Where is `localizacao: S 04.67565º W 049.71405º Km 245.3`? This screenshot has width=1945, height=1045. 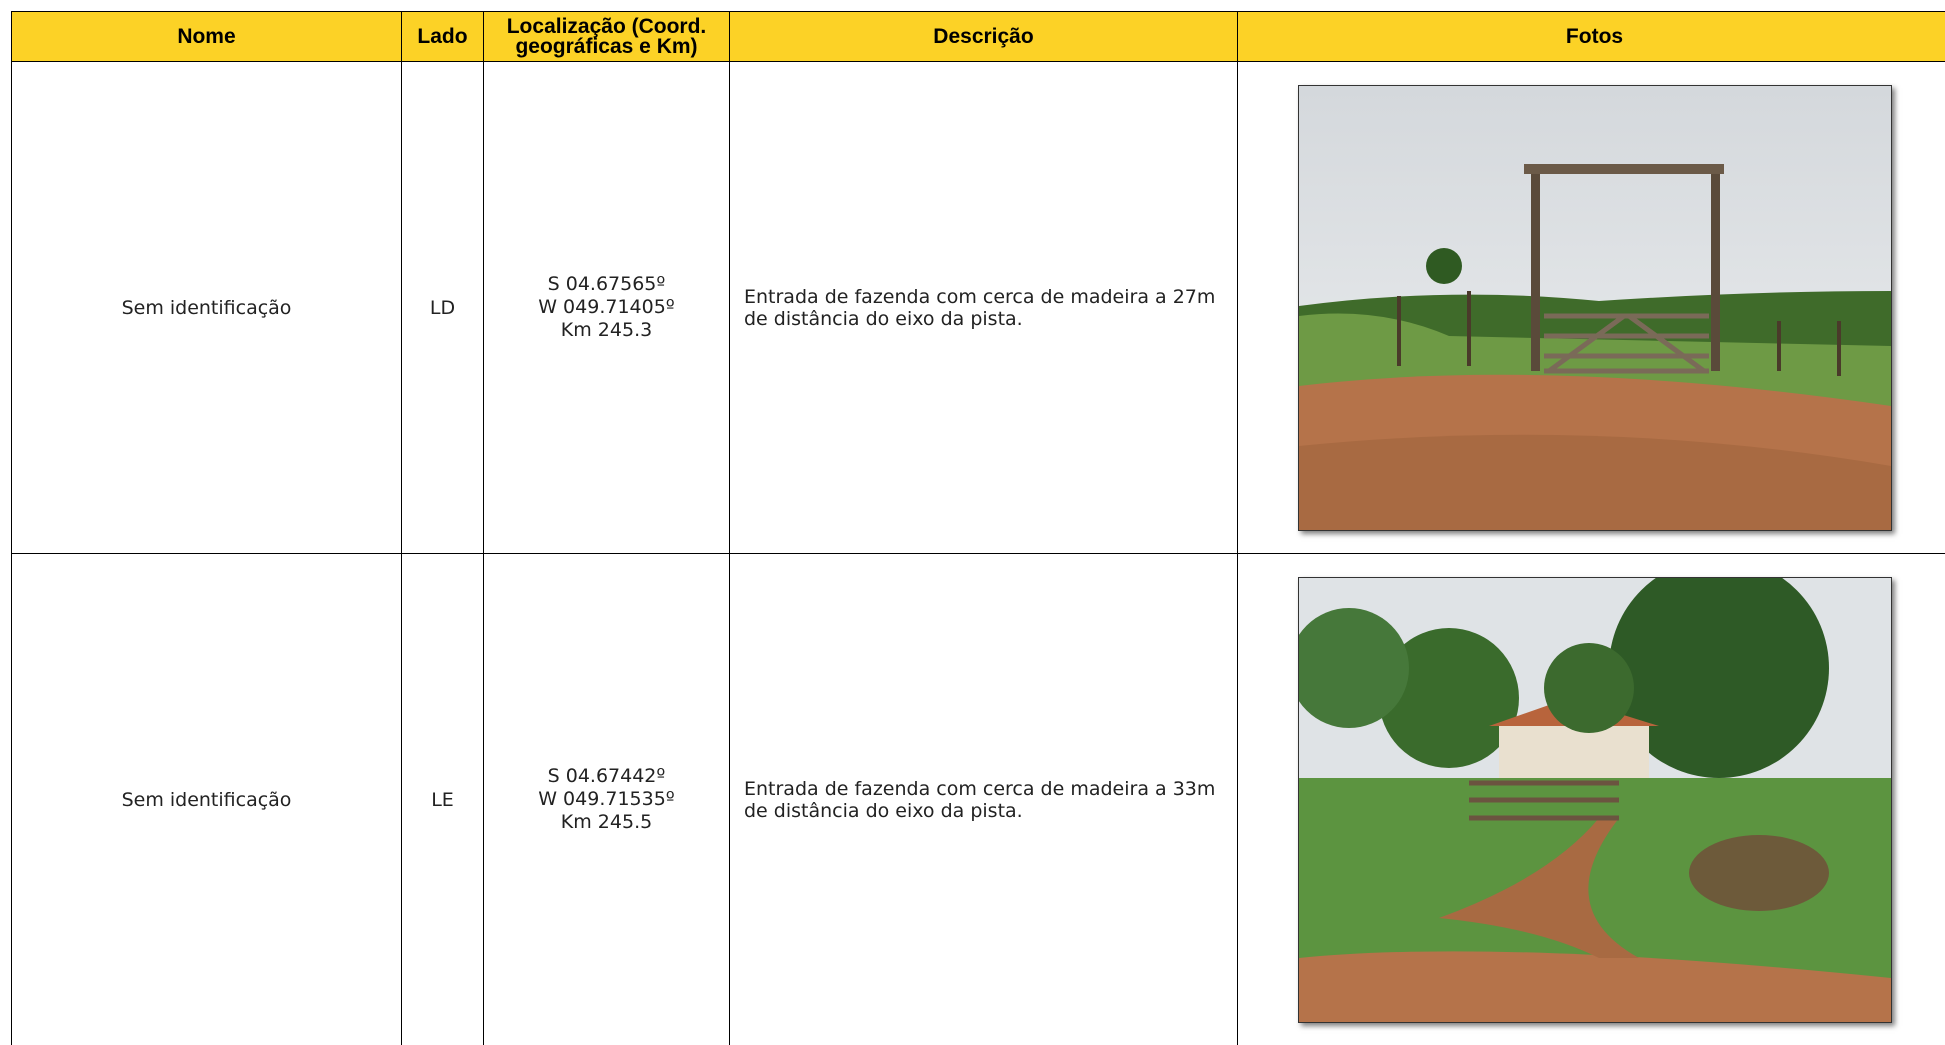
localizacao: S 04.67565º W 049.71405º Km 245.3 is located at coordinates (606, 307).